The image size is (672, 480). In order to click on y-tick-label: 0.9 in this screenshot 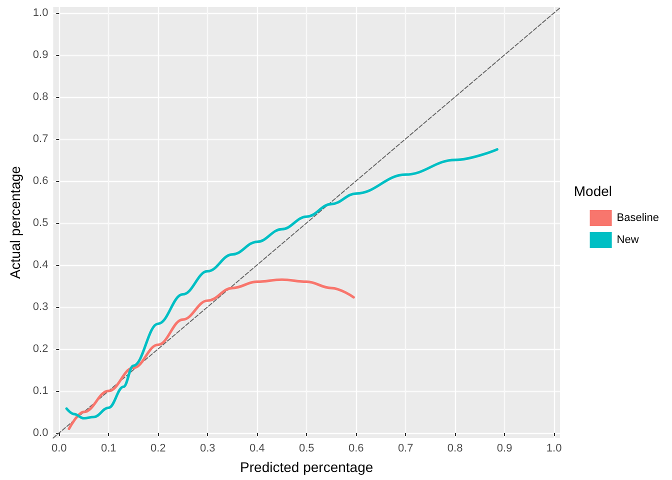, I will do `click(40, 54)`.